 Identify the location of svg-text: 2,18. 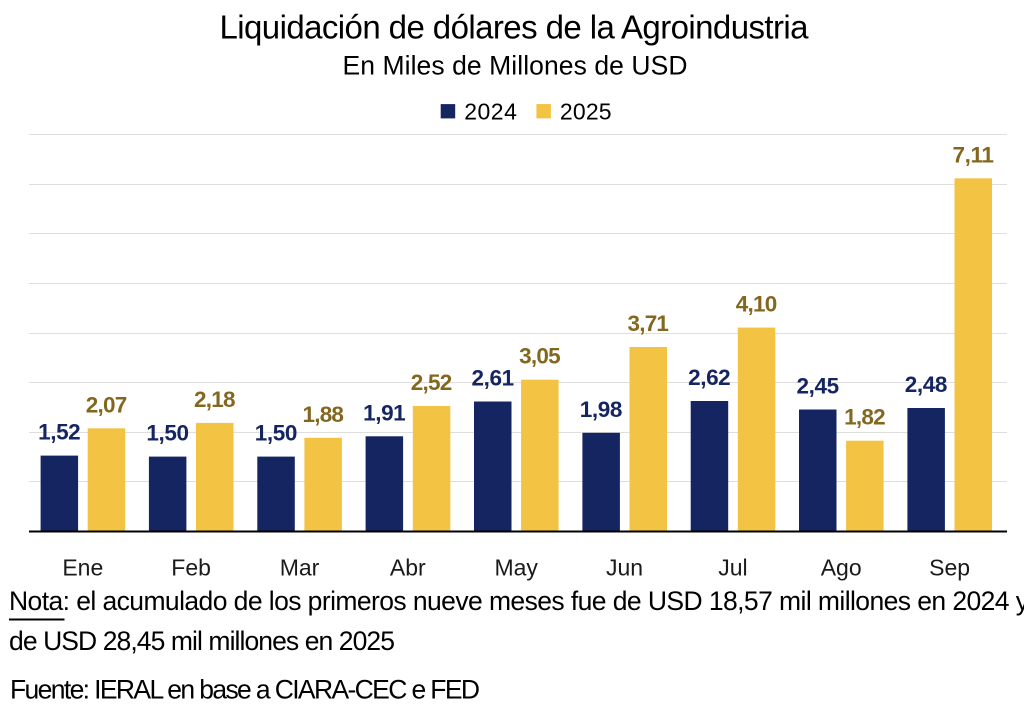
(215, 399).